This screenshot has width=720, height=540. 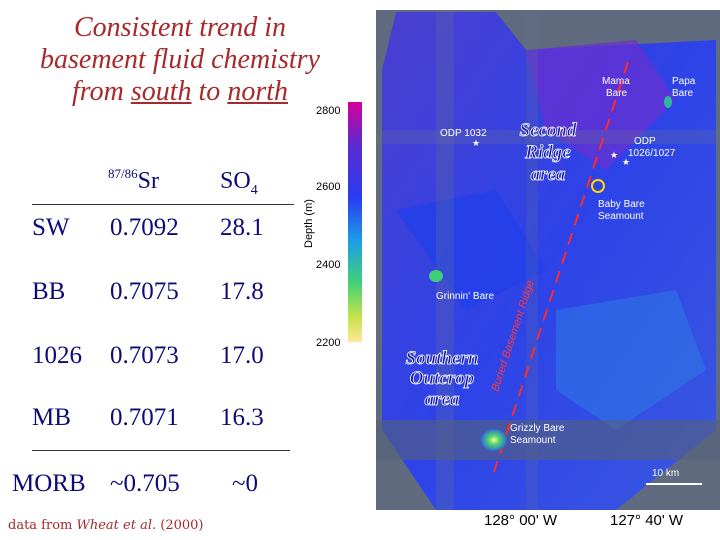 I want to click on grinnin-bare-mound, so click(x=436, y=276).